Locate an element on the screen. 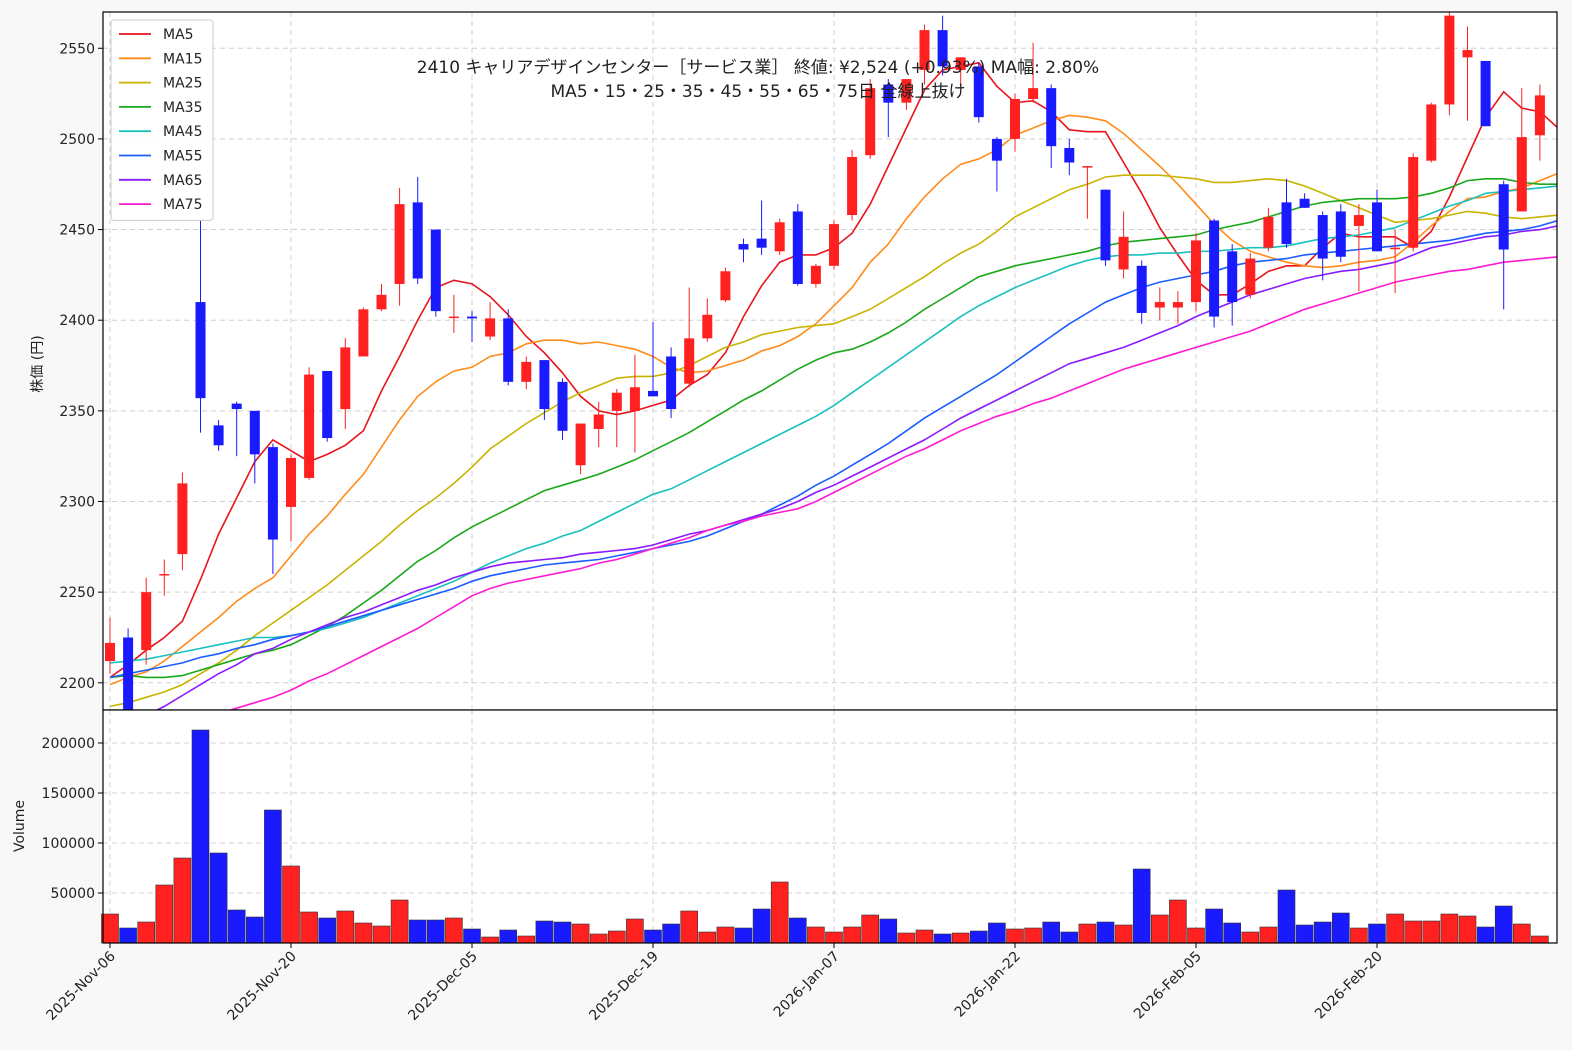 The height and width of the screenshot is (1050, 1572). price-tick-label: 2300 is located at coordinates (77, 503).